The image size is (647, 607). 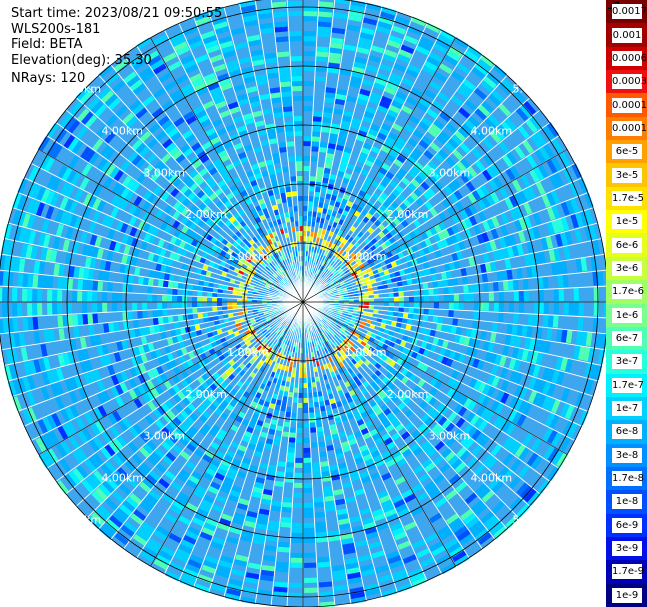 What do you see at coordinates (628, 572) in the screenshot?
I see `colorbar-tick-label: 1.7e-9` at bounding box center [628, 572].